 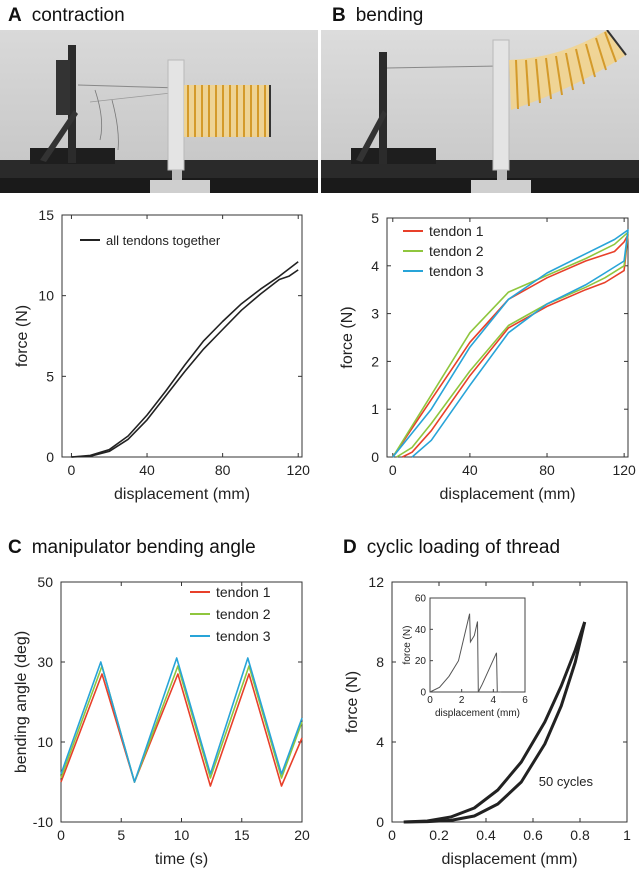 I want to click on panel-a-letter: A, so click(x=15, y=15).